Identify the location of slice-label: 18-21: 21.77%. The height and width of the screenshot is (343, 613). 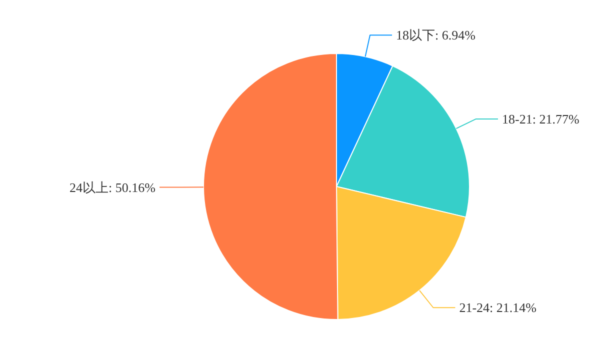
(541, 118).